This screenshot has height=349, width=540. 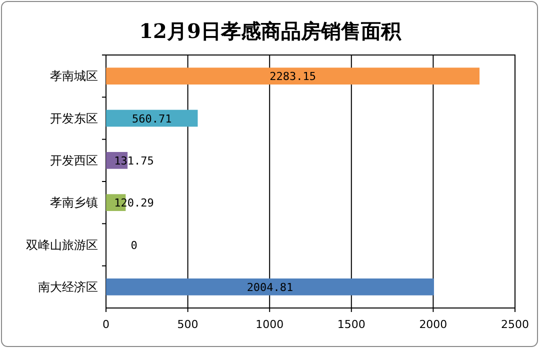 What do you see at coordinates (74, 118) in the screenshot?
I see `y-tick-label: 开发东区` at bounding box center [74, 118].